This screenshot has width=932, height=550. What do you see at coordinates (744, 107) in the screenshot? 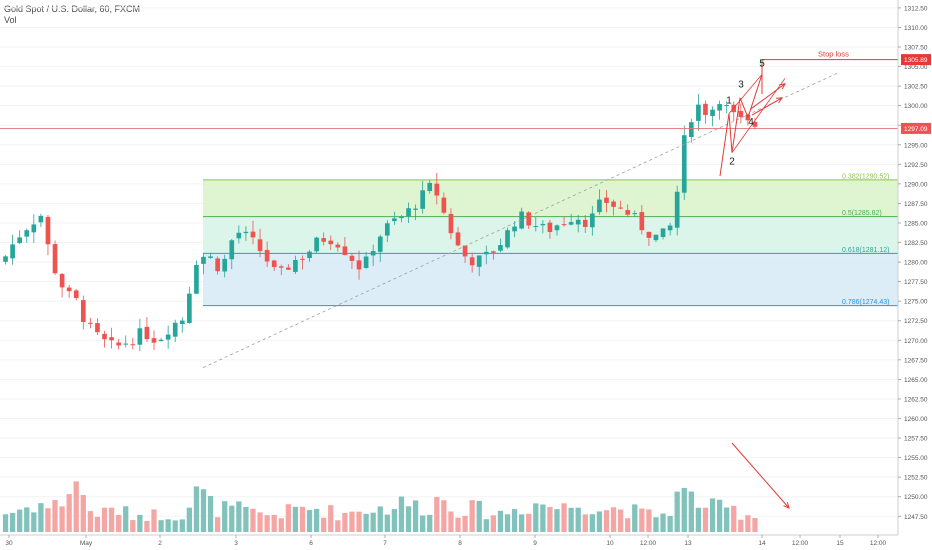
I see `wave-segment` at bounding box center [744, 107].